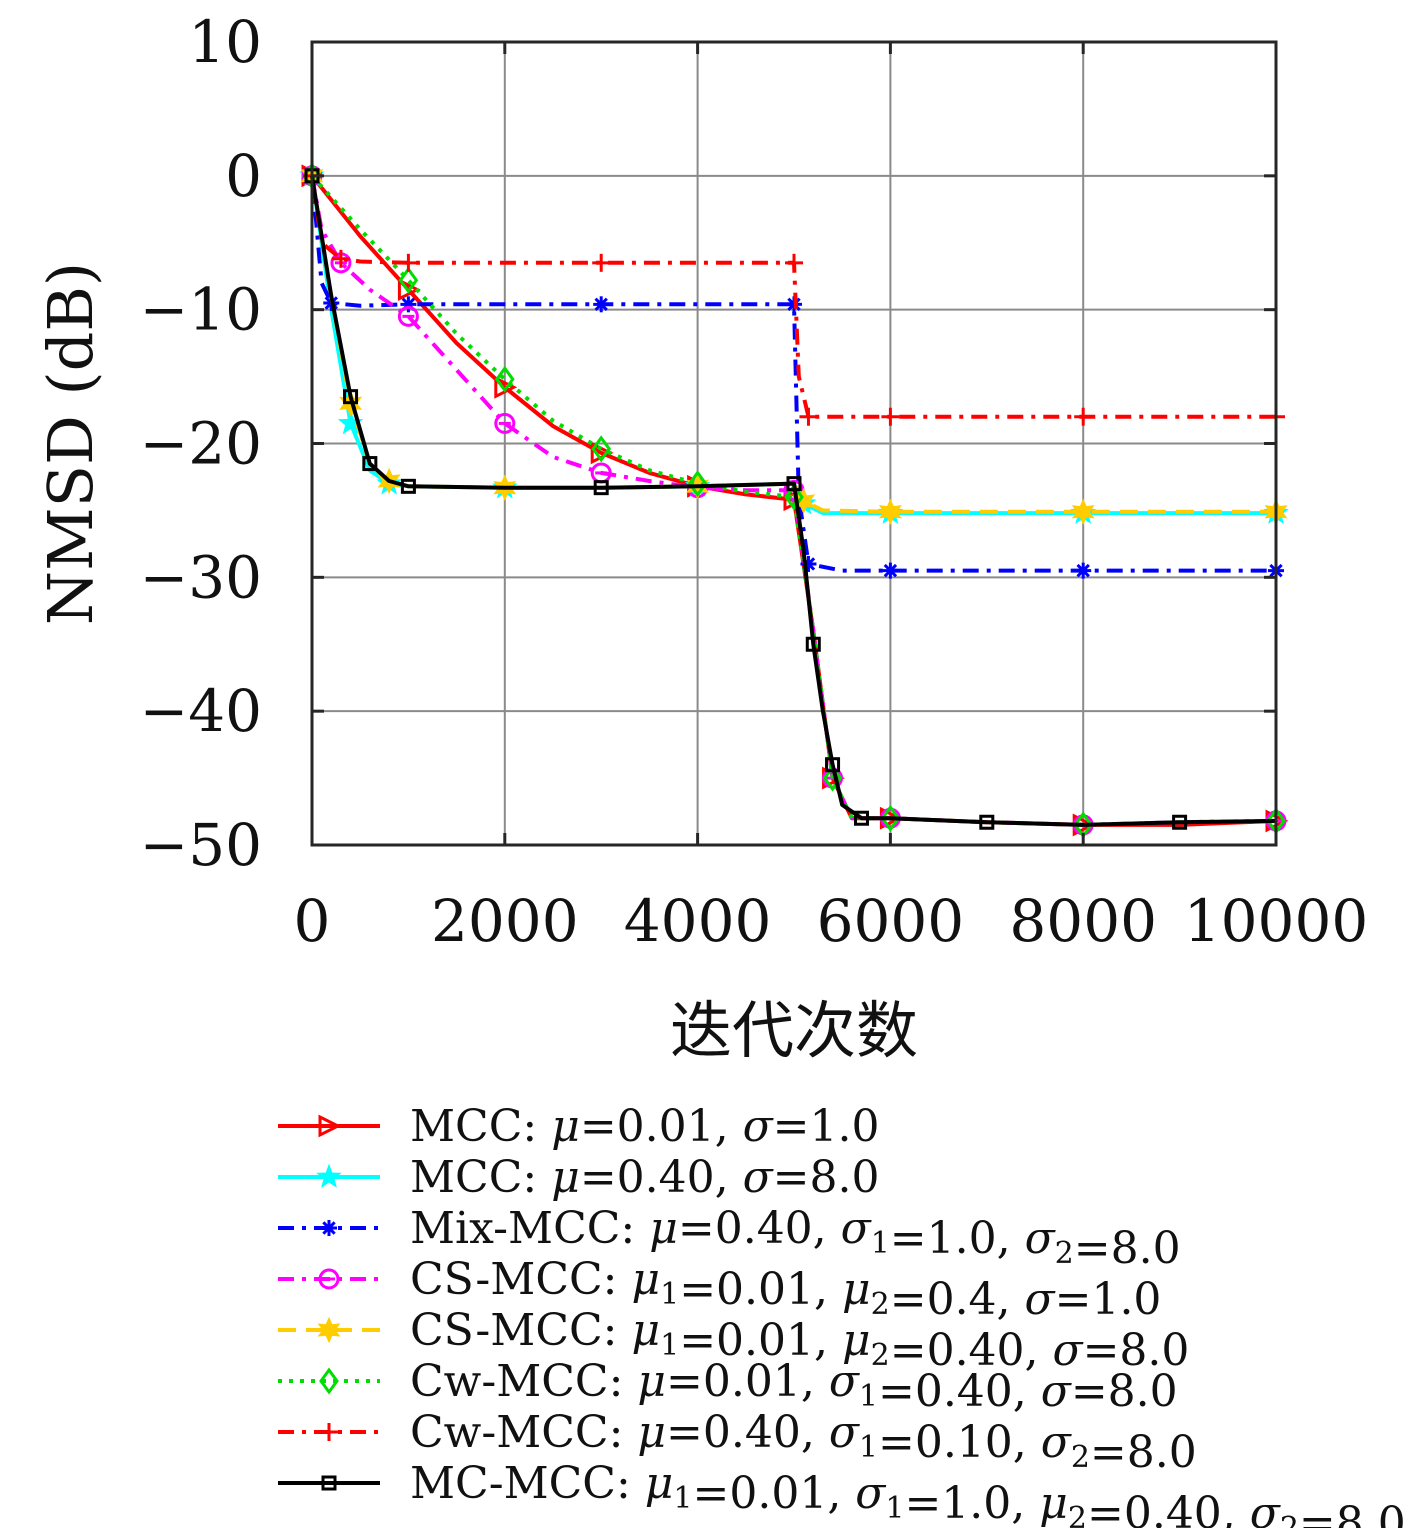 The image size is (1417, 1528). What do you see at coordinates (803, 1442) in the screenshot?
I see `legend-label: Cw-MCC: μ=0.40, σ1=0.10, σ2=8.0` at bounding box center [803, 1442].